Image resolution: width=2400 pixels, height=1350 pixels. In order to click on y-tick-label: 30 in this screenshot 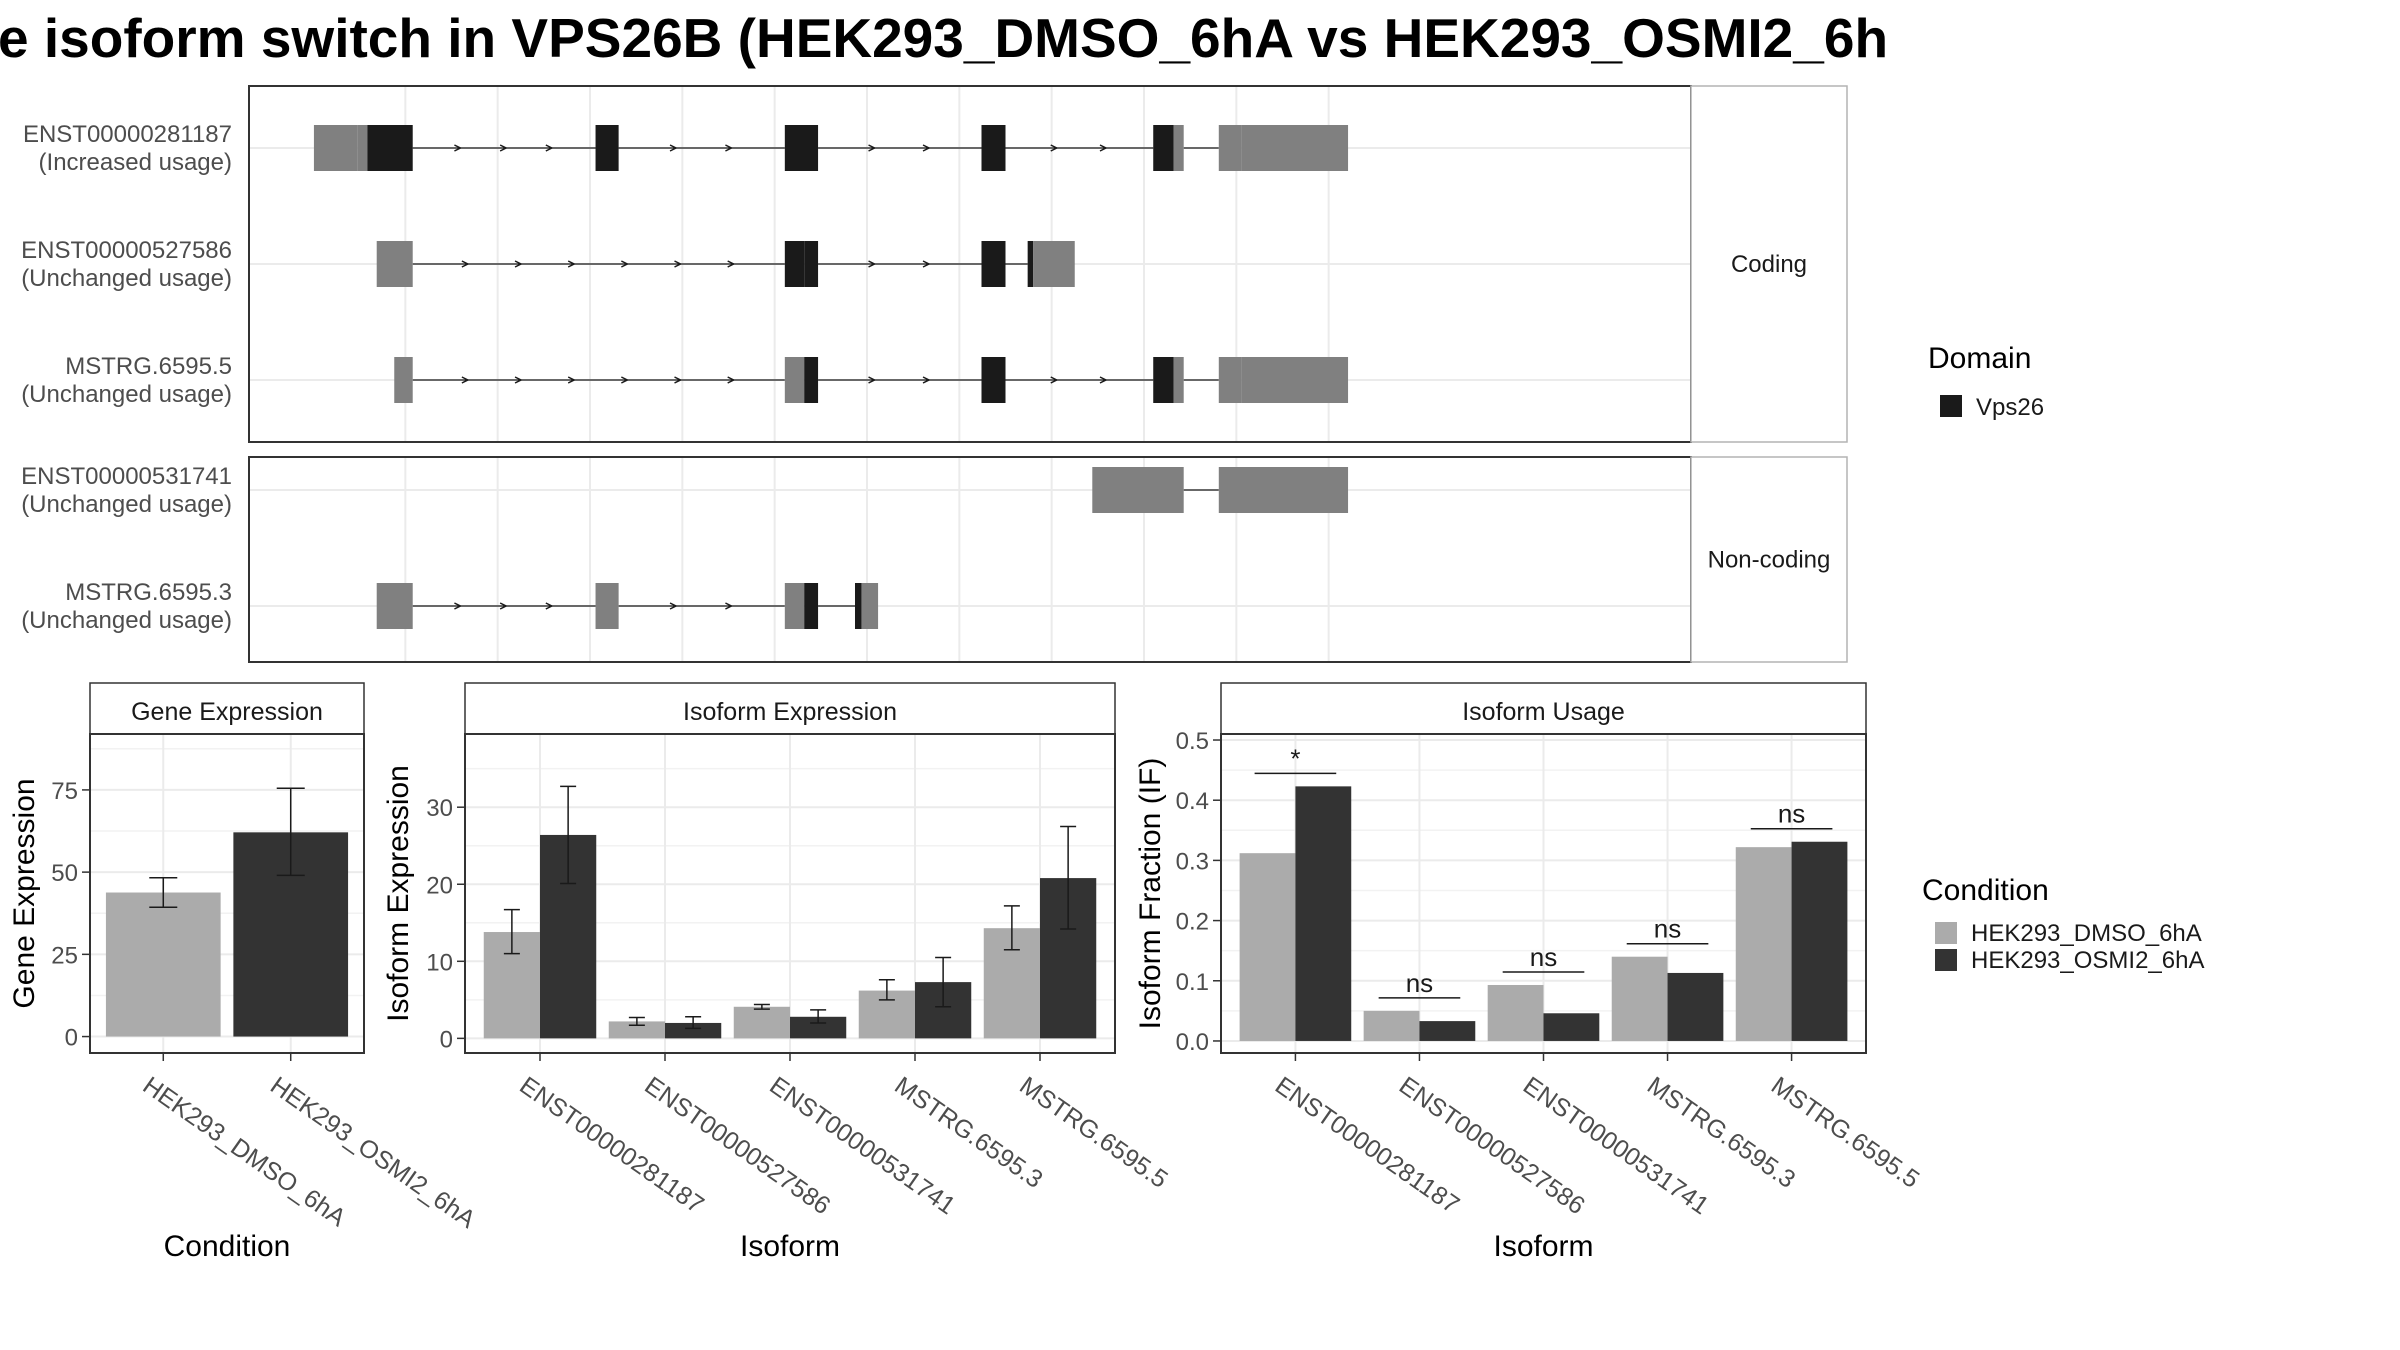, I will do `click(439, 808)`.